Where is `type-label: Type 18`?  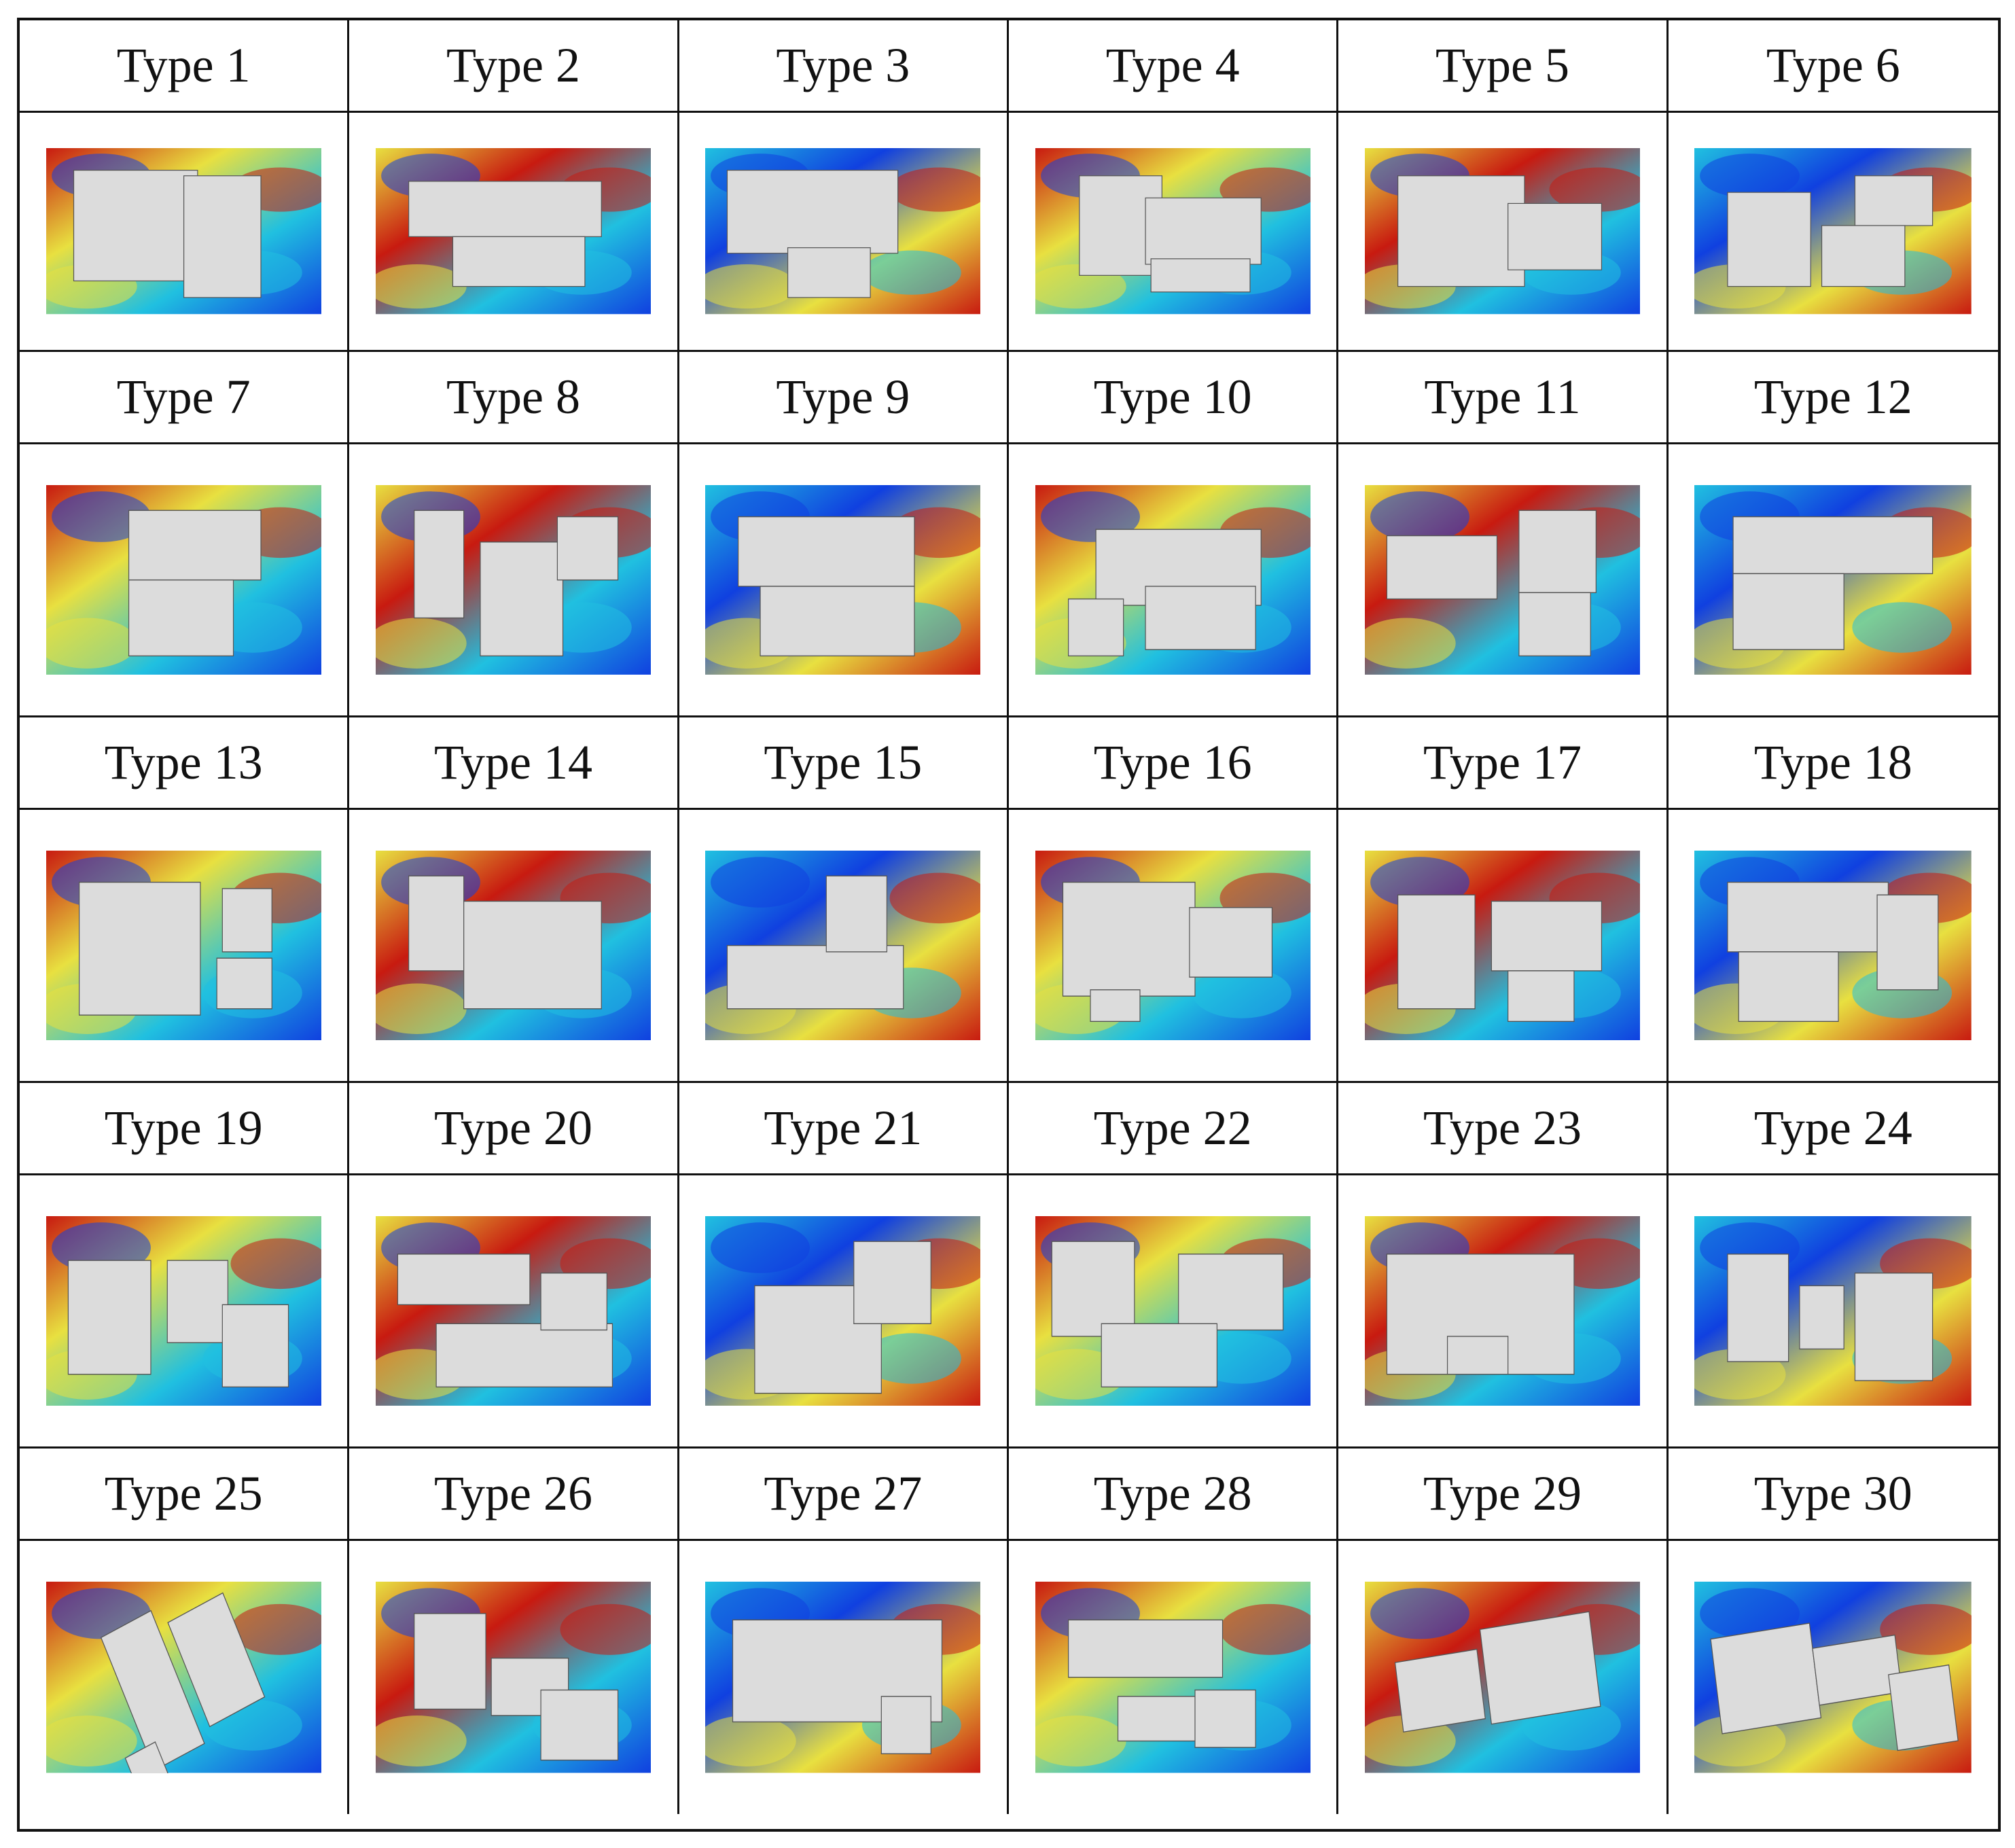
type-label: Type 18 is located at coordinates (1833, 763).